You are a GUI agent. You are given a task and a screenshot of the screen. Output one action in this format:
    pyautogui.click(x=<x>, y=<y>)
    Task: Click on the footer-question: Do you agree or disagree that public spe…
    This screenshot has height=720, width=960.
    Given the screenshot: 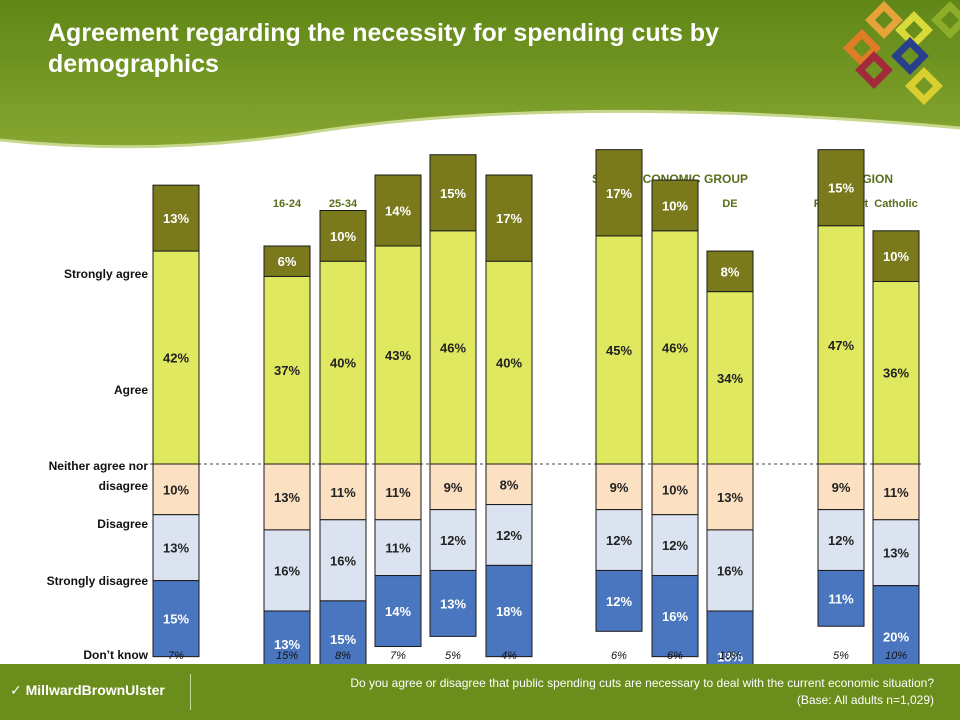 What is the action you would take?
    pyautogui.click(x=574, y=692)
    